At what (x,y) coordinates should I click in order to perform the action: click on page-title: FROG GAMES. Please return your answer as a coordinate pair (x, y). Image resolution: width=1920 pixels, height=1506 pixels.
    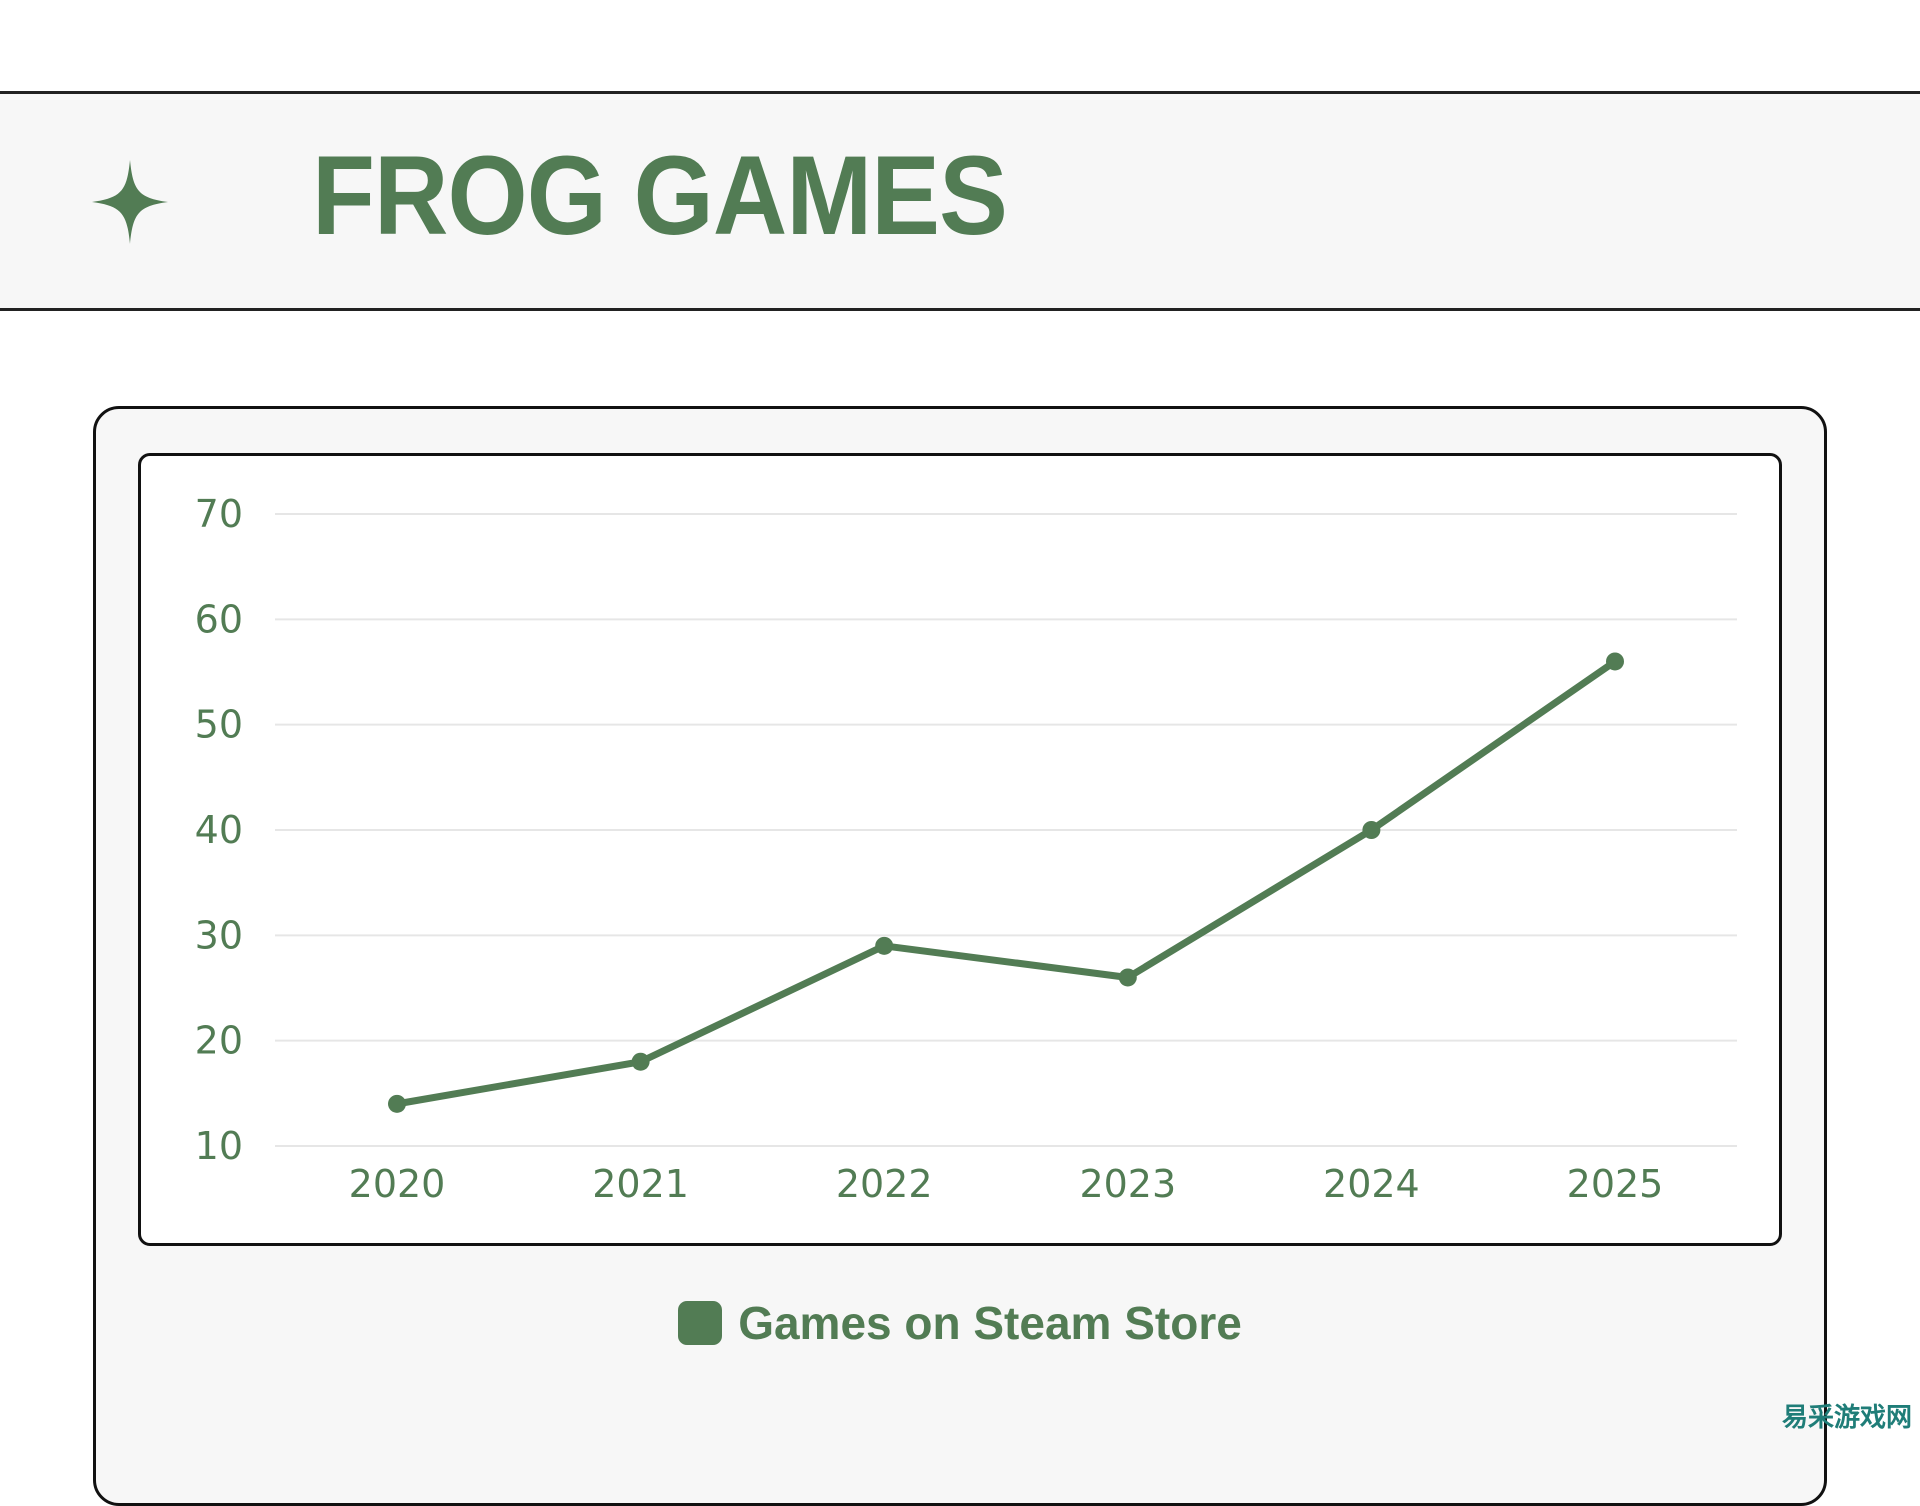
    Looking at the image, I should click on (660, 195).